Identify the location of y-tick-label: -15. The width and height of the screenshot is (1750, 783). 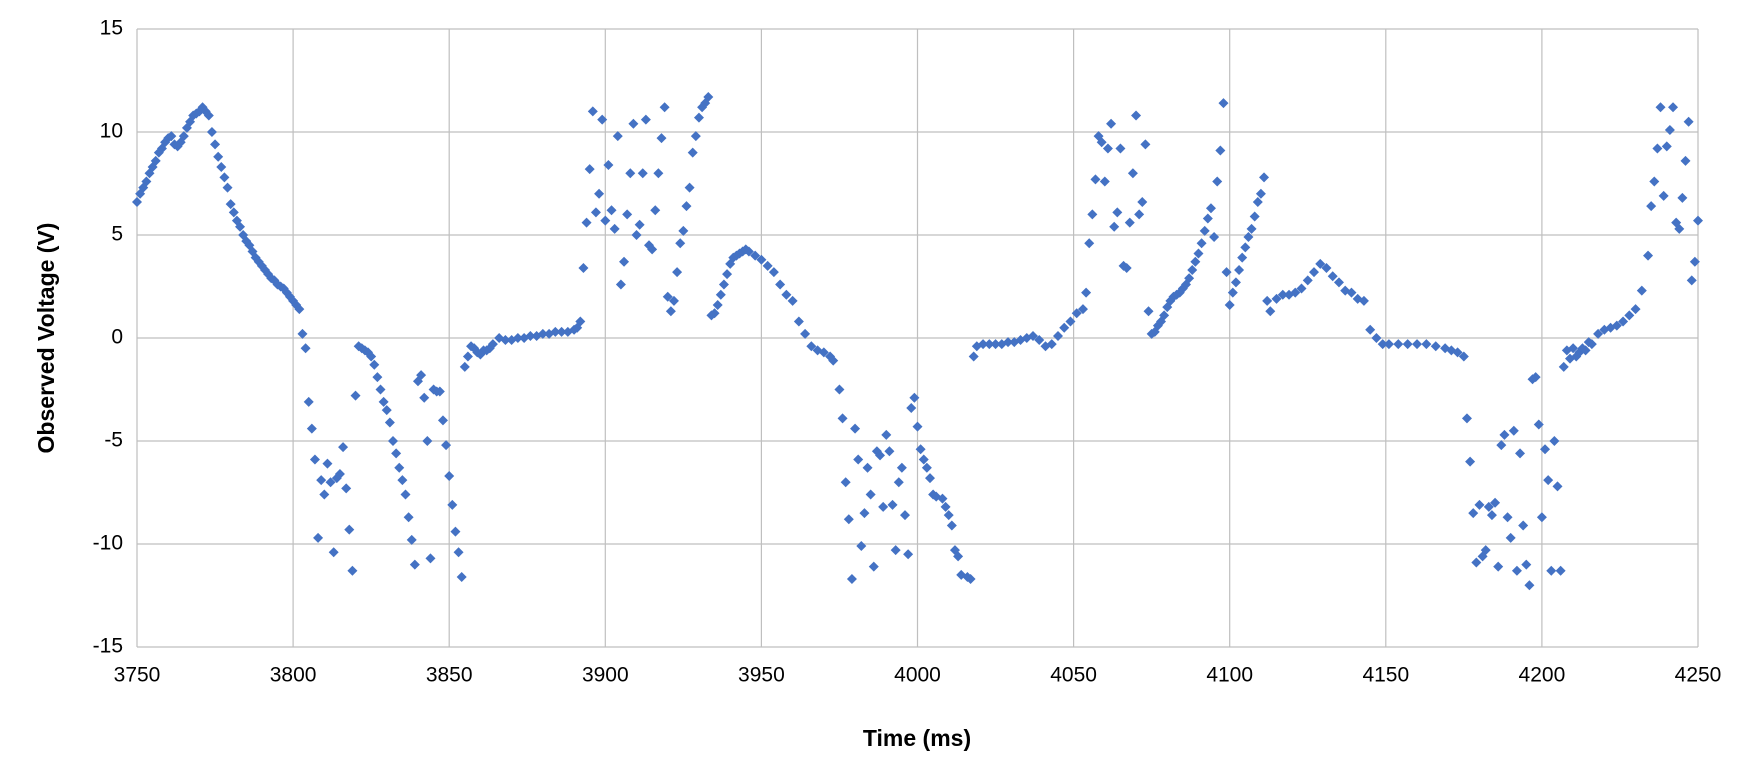
(108, 646).